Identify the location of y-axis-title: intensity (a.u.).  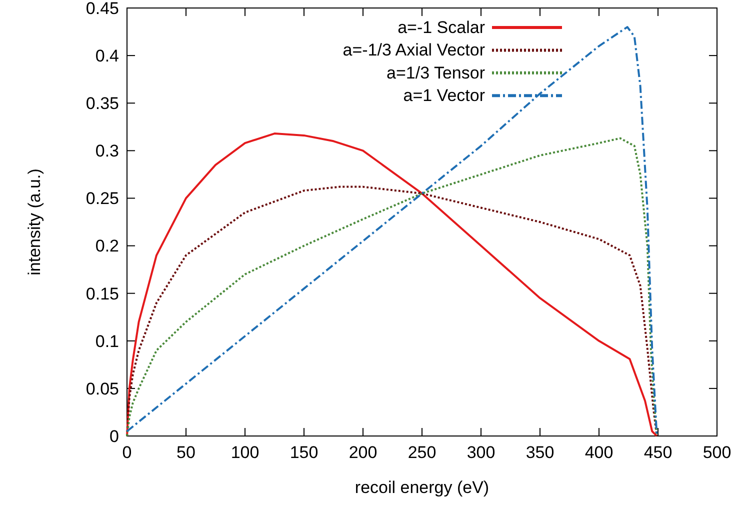
(34, 222).